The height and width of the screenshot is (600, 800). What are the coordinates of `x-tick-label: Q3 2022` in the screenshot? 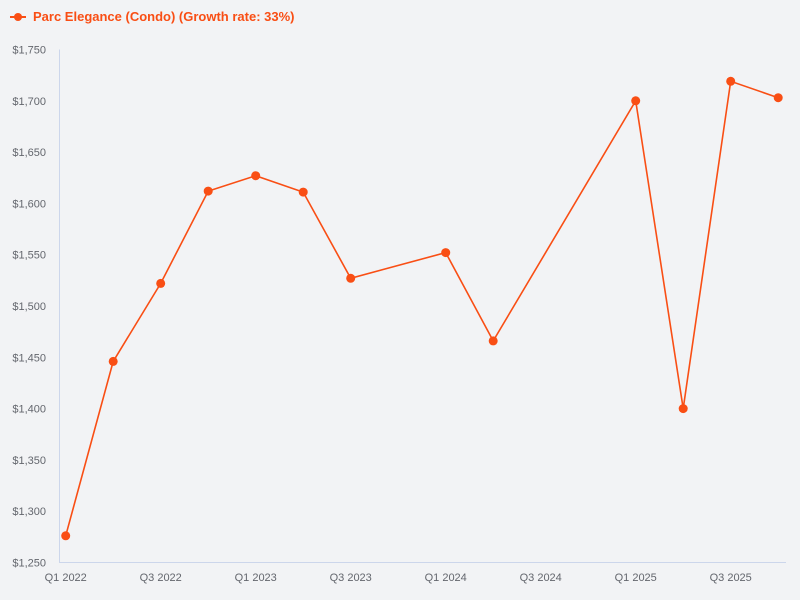 It's located at (161, 578).